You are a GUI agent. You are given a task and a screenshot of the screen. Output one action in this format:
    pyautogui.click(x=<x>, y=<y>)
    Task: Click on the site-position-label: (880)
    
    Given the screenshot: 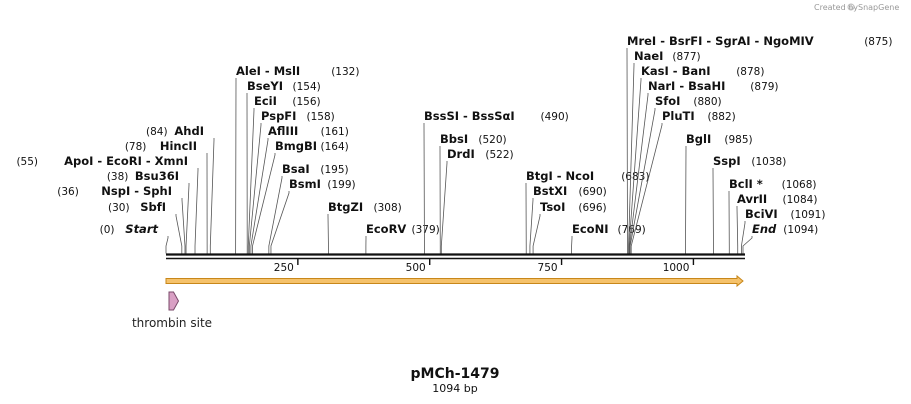 What is the action you would take?
    pyautogui.click(x=707, y=102)
    